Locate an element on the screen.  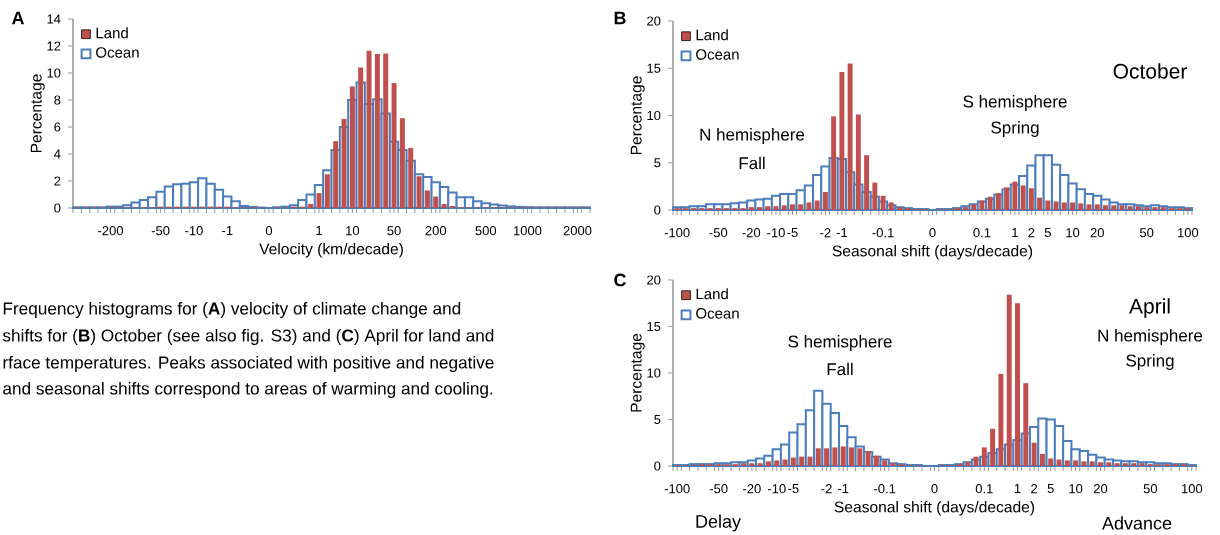
y-tick-label: 12 is located at coordinates (54, 46).